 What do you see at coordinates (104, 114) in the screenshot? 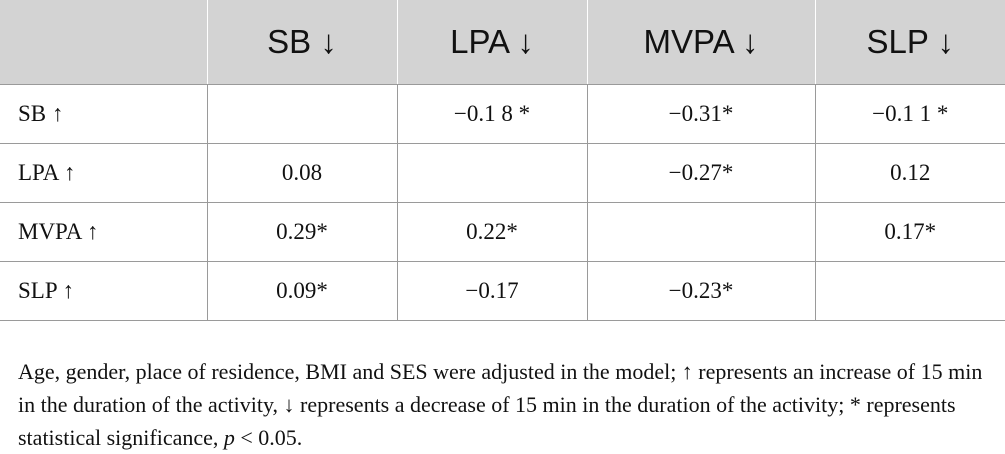
I see `row-label-sb: SB ↑` at bounding box center [104, 114].